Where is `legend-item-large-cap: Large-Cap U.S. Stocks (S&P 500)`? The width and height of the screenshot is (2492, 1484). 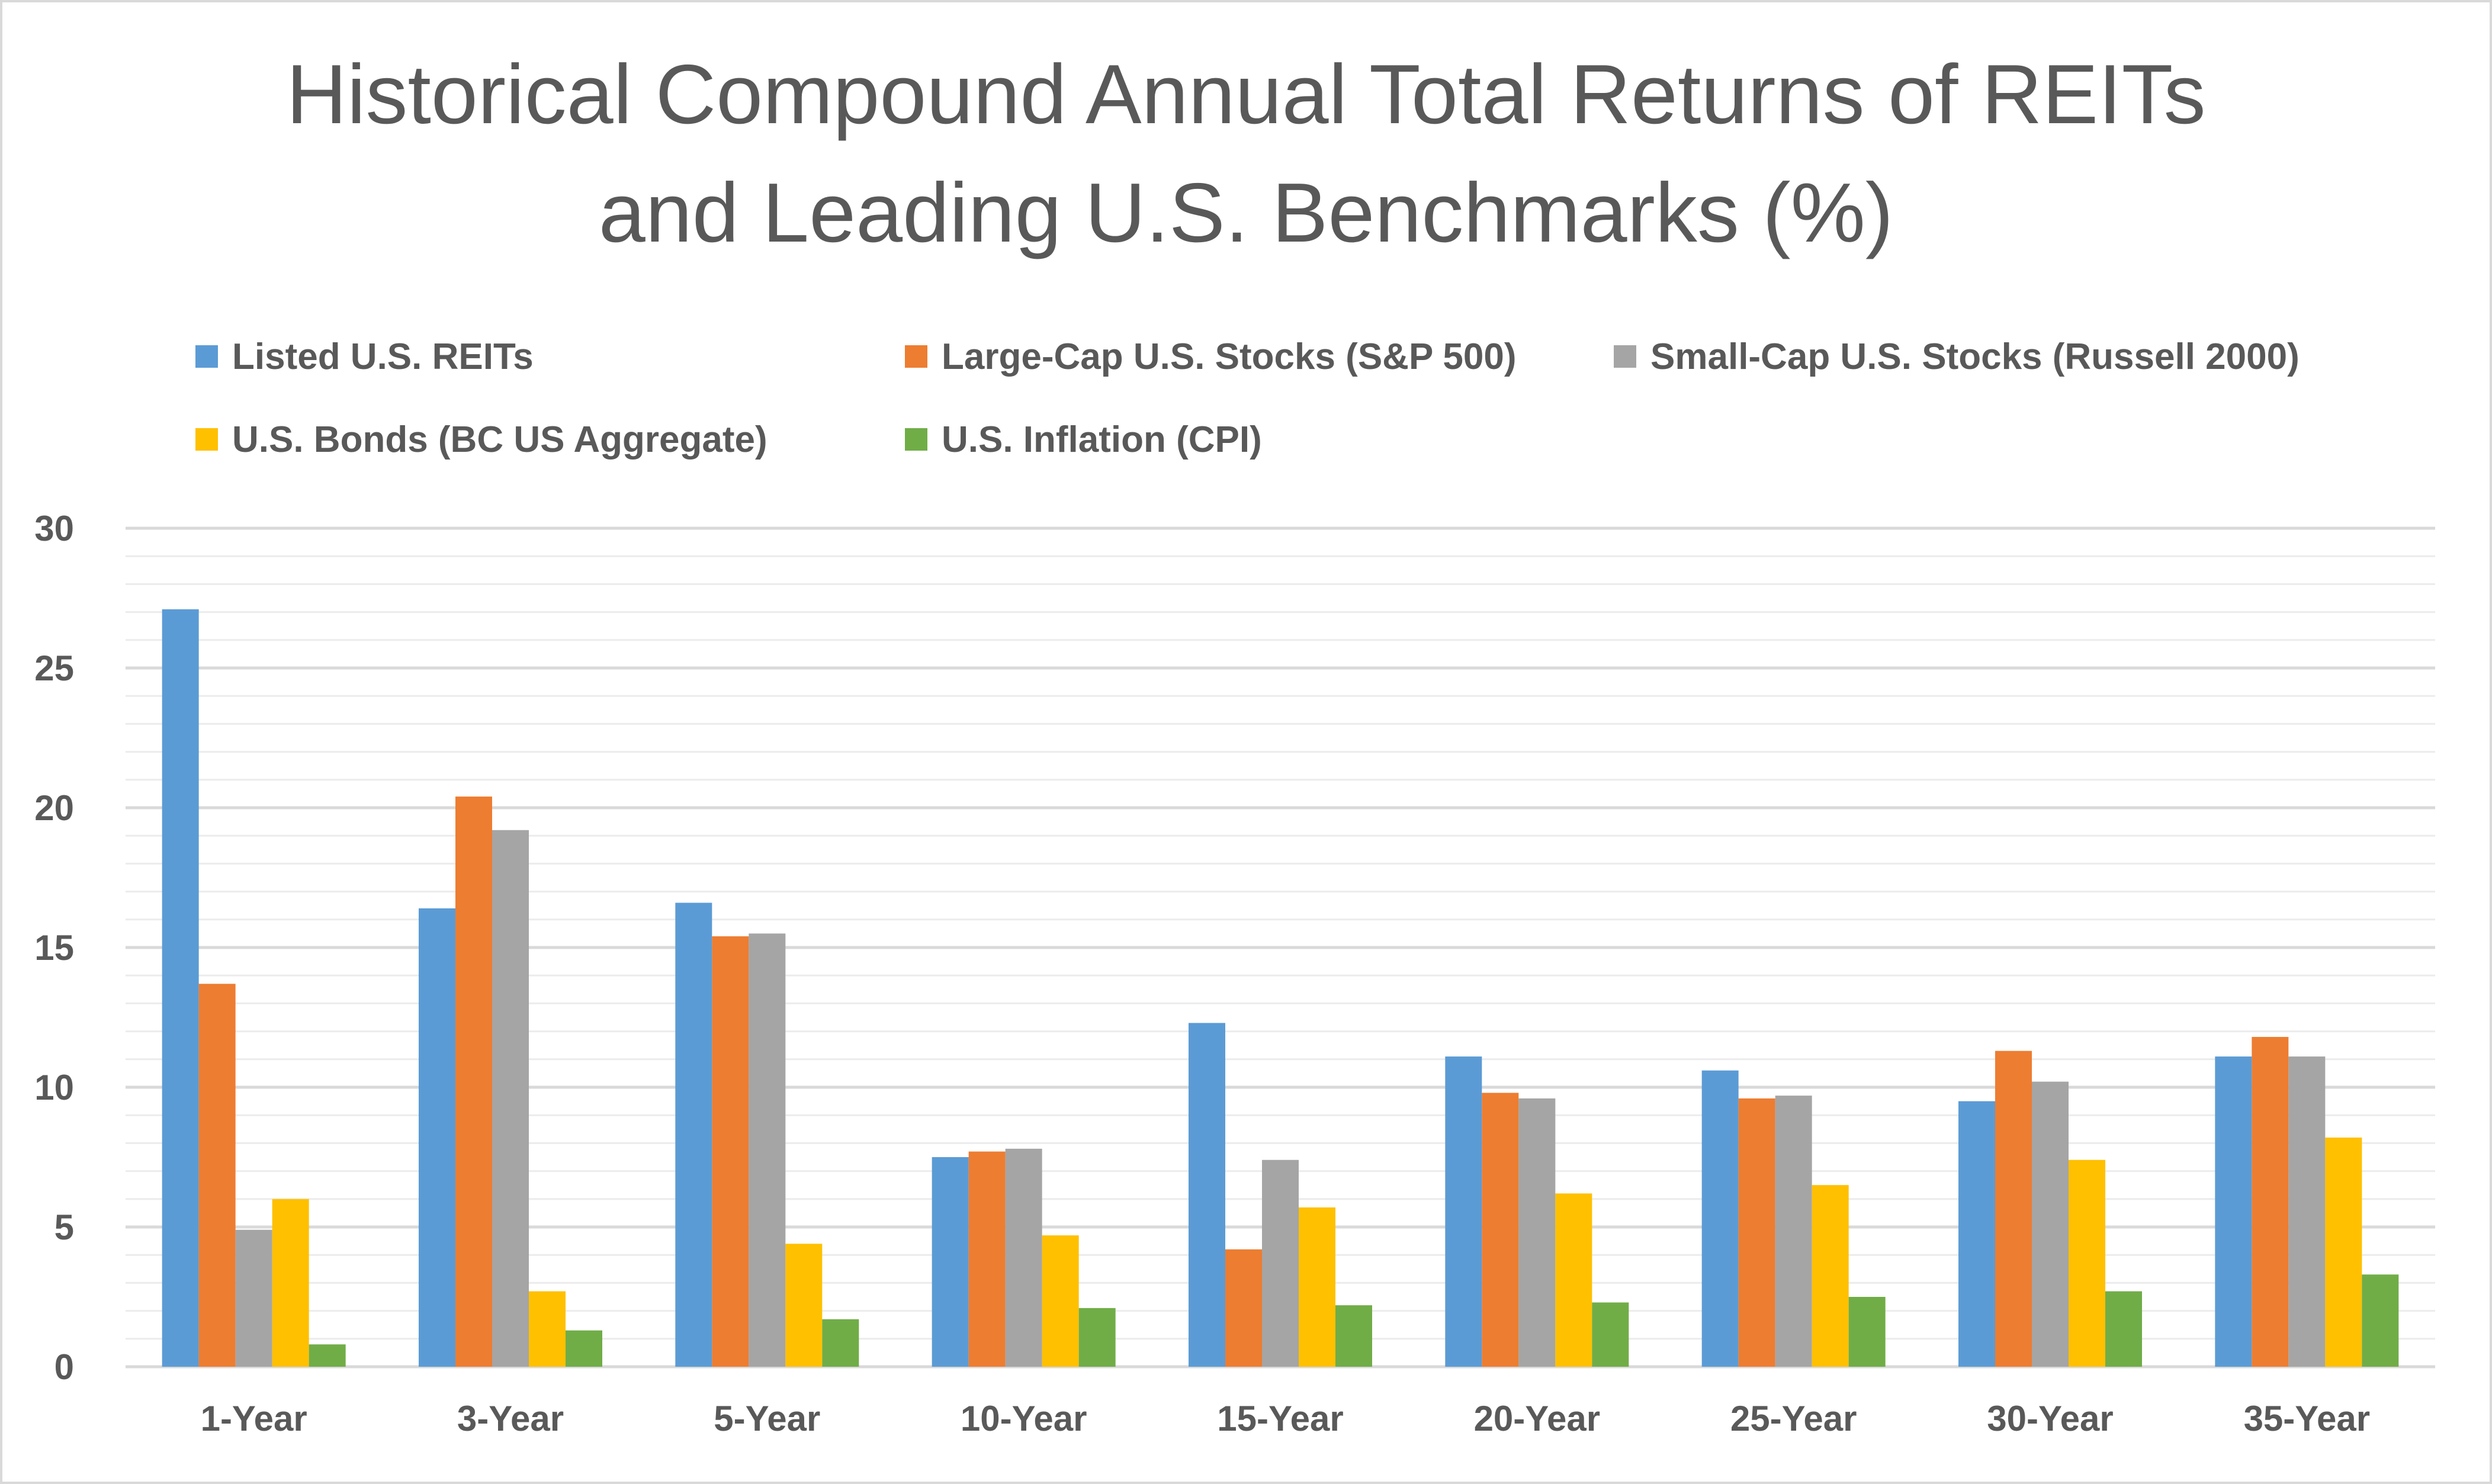
legend-item-large-cap: Large-Cap U.S. Stocks (S&P 500) is located at coordinates (1211, 356).